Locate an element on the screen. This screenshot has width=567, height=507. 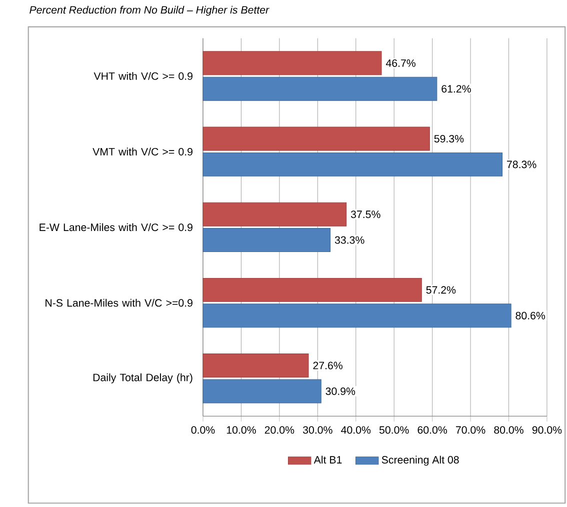
x-tick-label: 50.0% is located at coordinates (394, 430).